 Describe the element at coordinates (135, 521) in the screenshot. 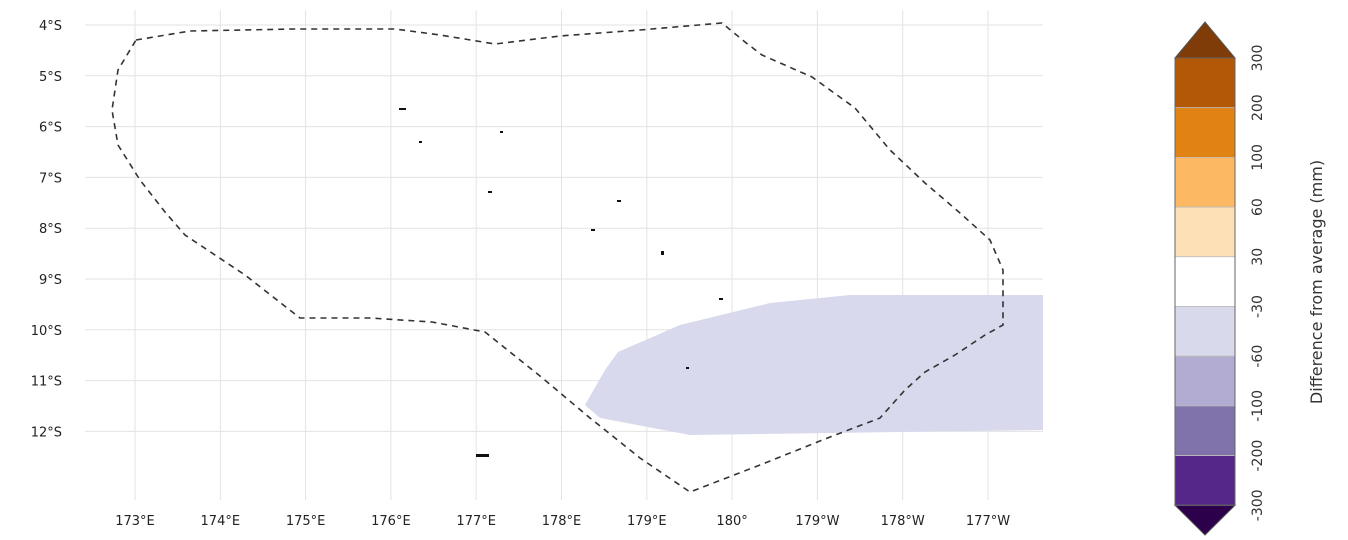

I see `longitude-label: 173°E` at that location.